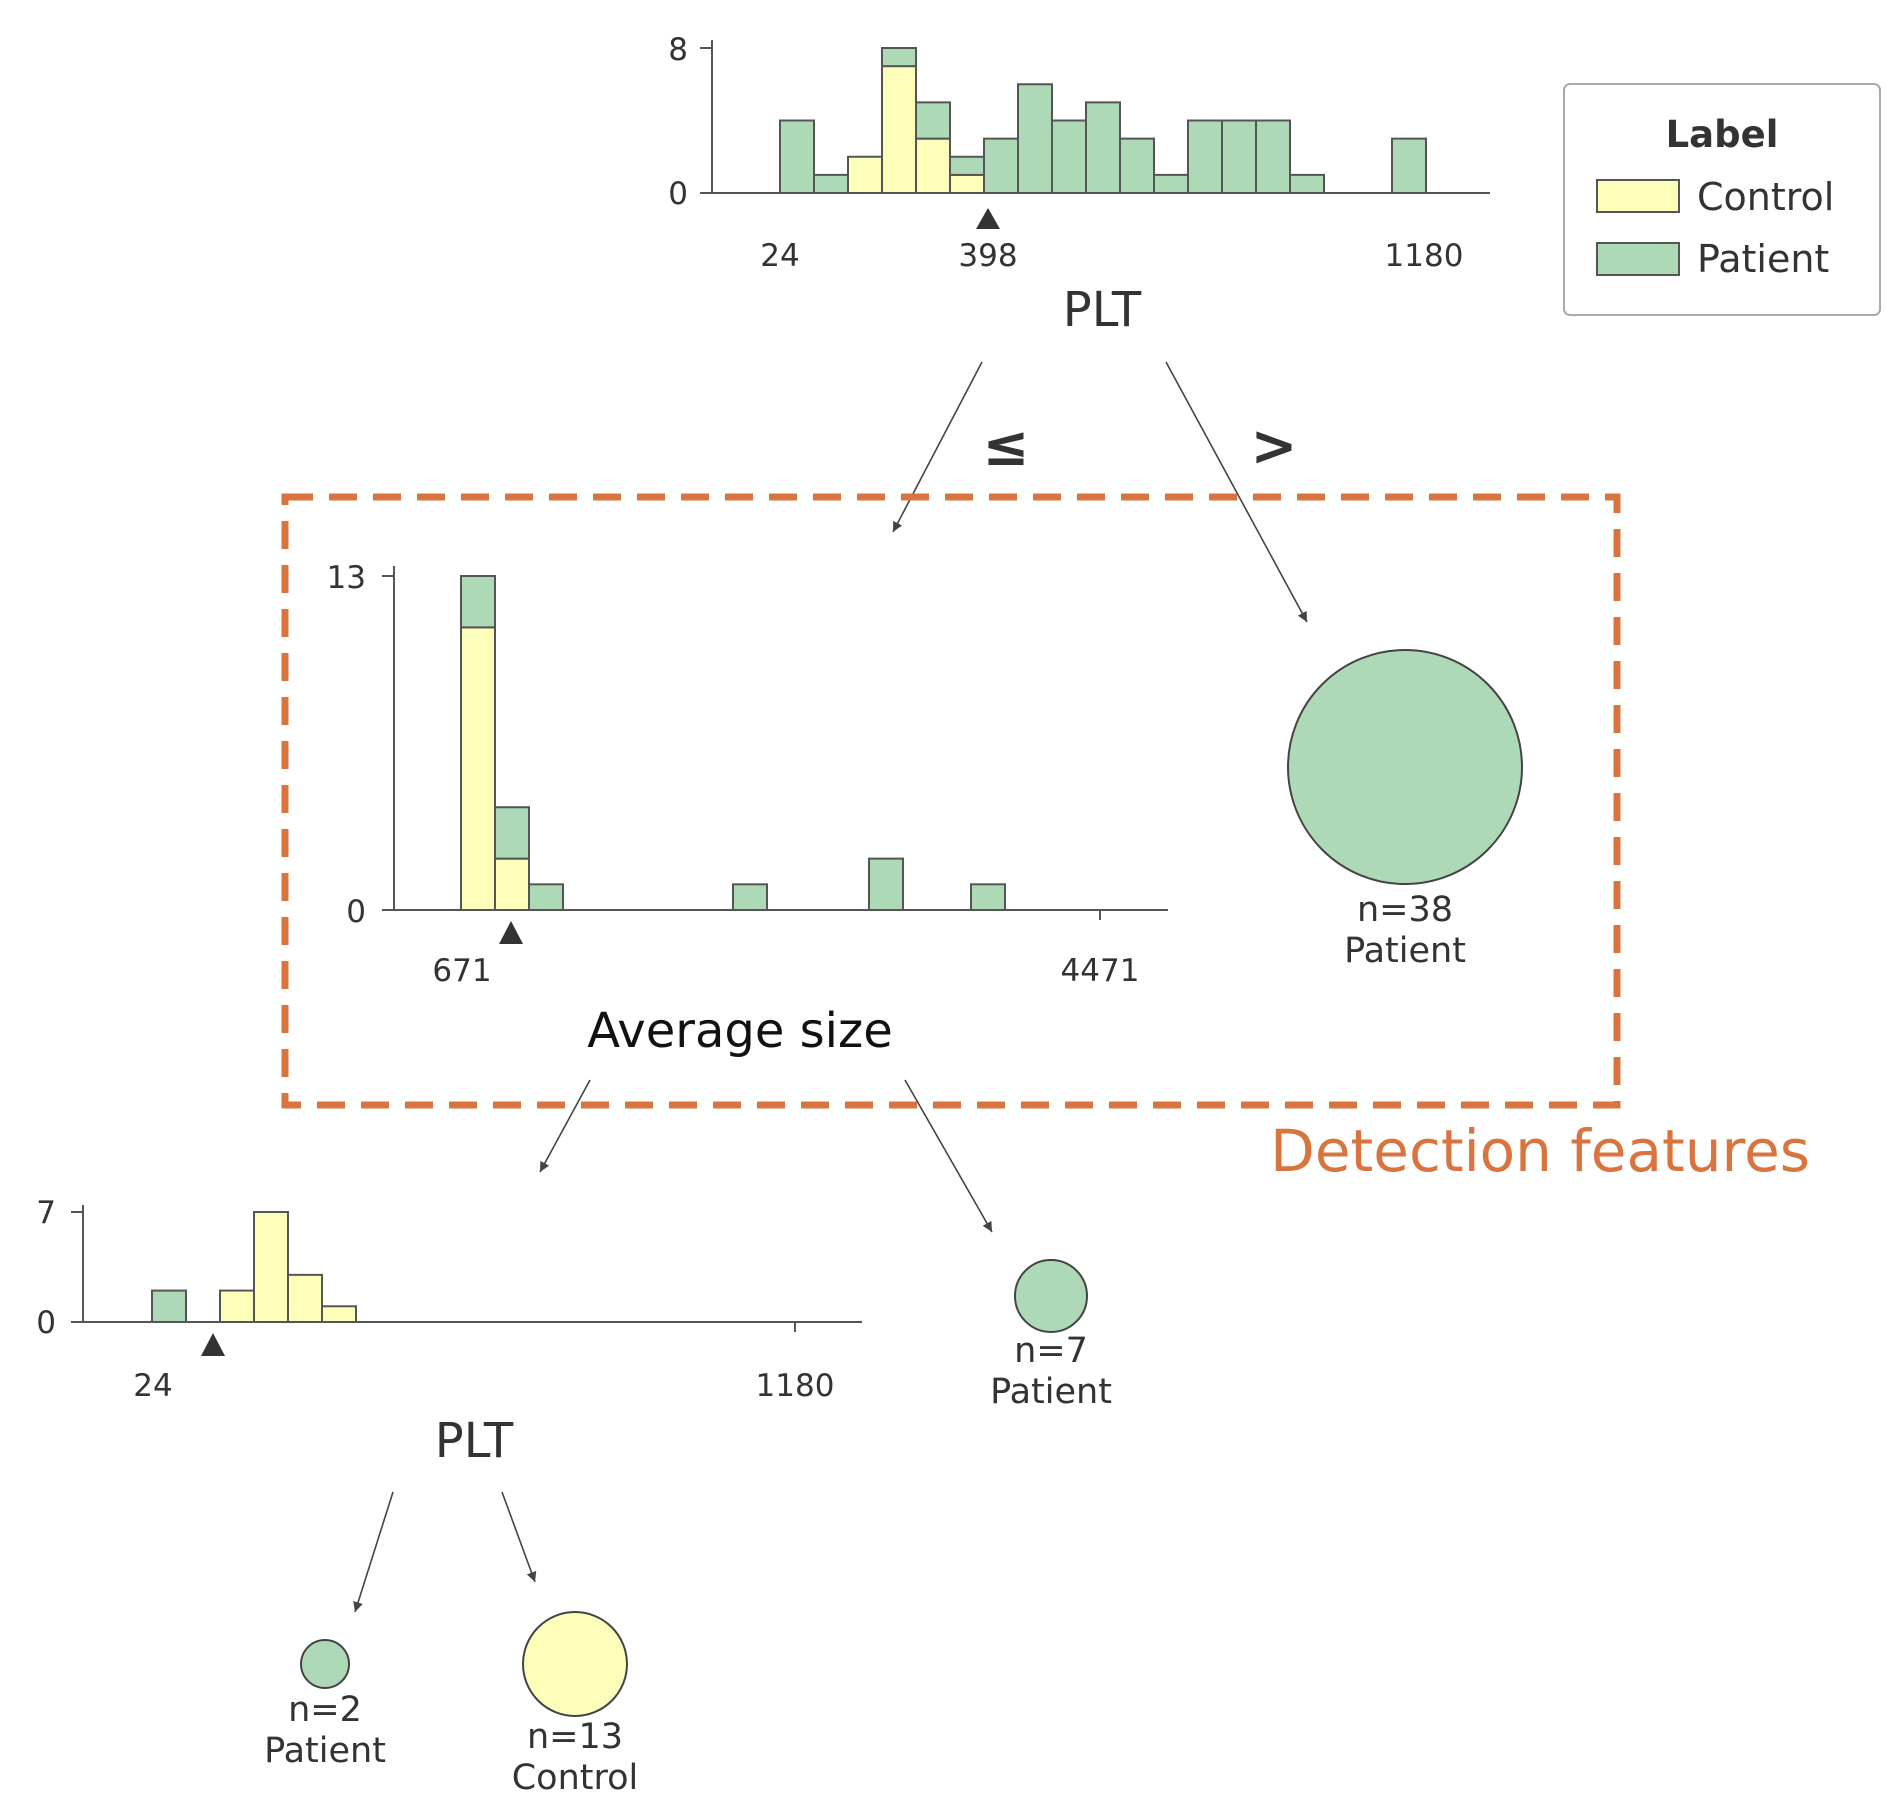 The image size is (1902, 1805). I want to click on lower-plt-histogram-bars, so click(254, 1267).